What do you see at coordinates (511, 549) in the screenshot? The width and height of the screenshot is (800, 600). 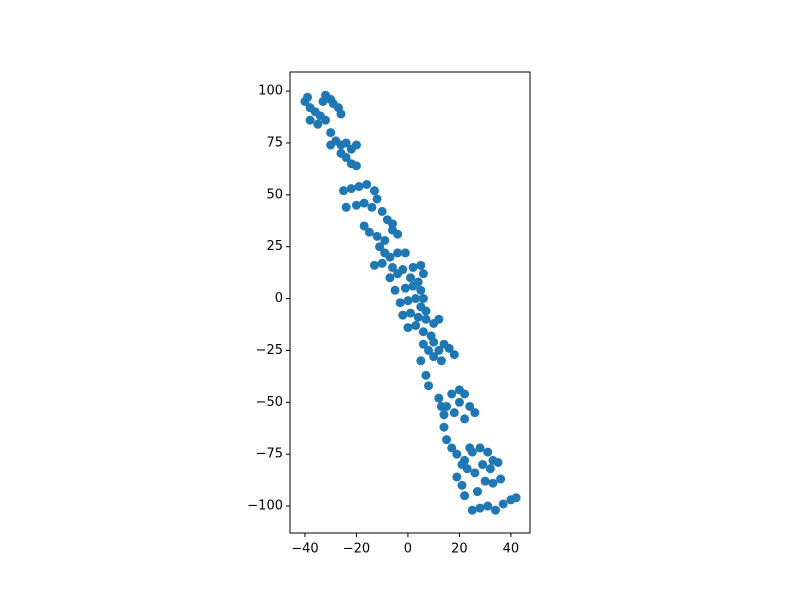 I see `x-tick-label: 40` at bounding box center [511, 549].